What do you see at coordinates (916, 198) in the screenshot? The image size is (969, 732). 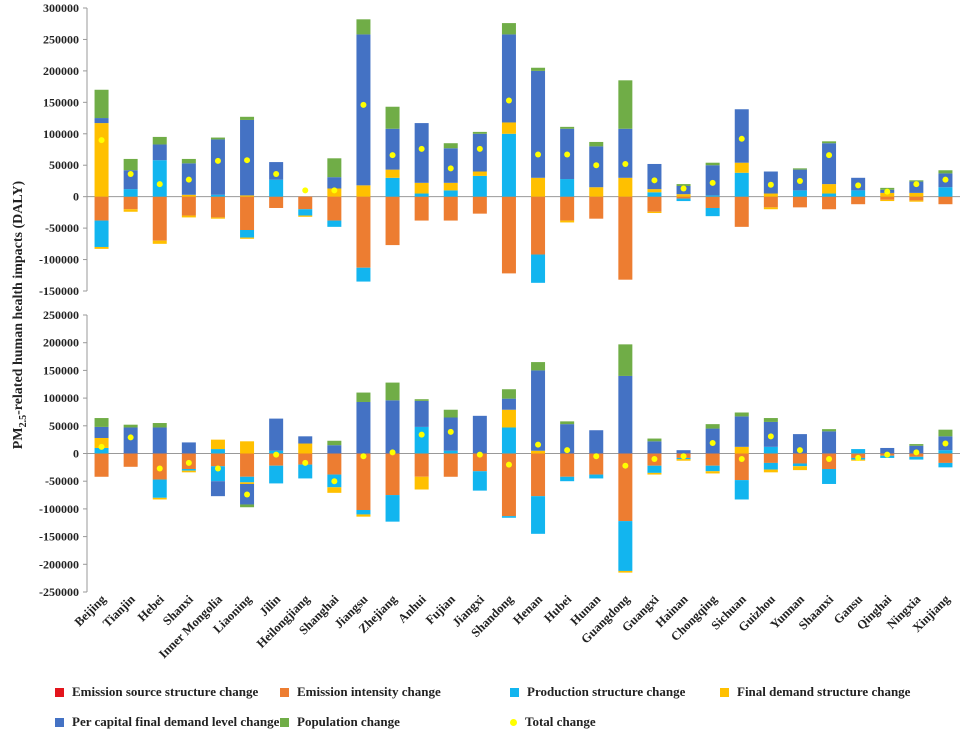 I see `top-bar-ningxia-emission-intensity-change` at bounding box center [916, 198].